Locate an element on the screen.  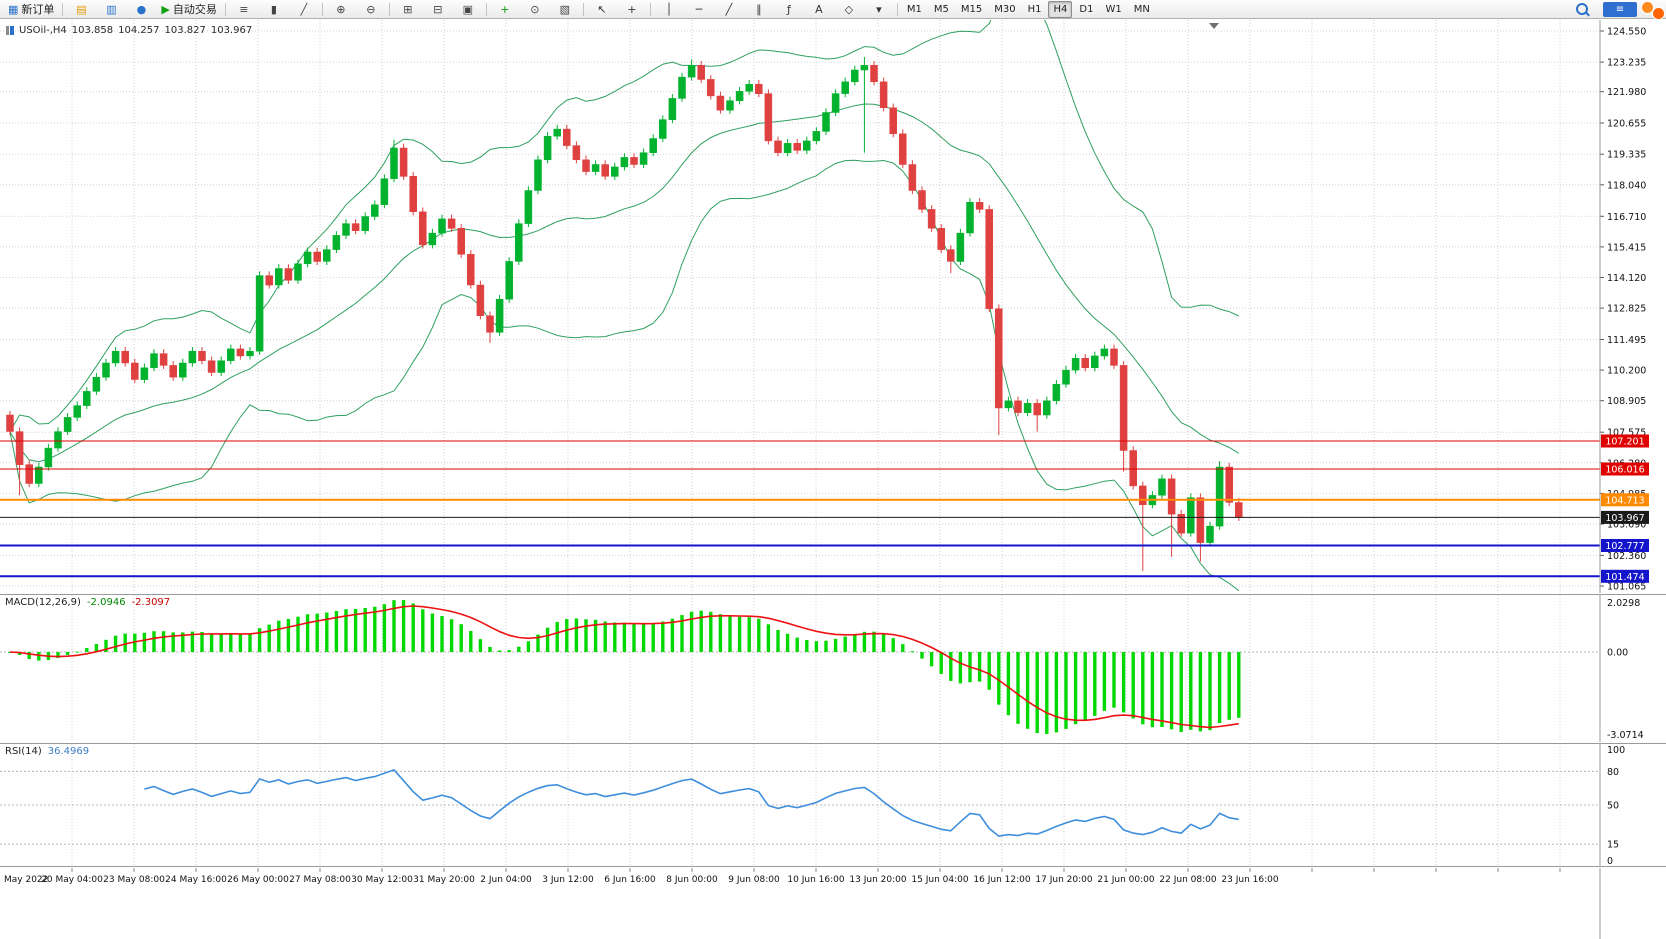
vertical-line-icon: │ is located at coordinates (669, 9).